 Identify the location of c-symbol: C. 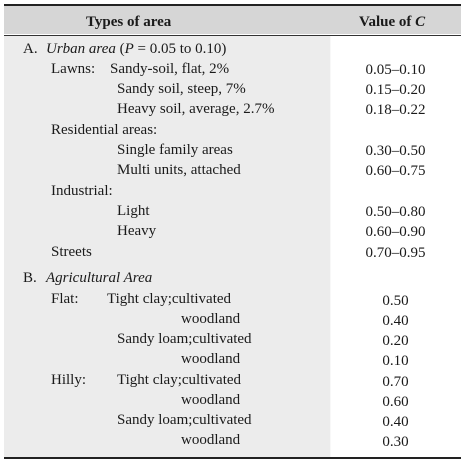
(420, 22).